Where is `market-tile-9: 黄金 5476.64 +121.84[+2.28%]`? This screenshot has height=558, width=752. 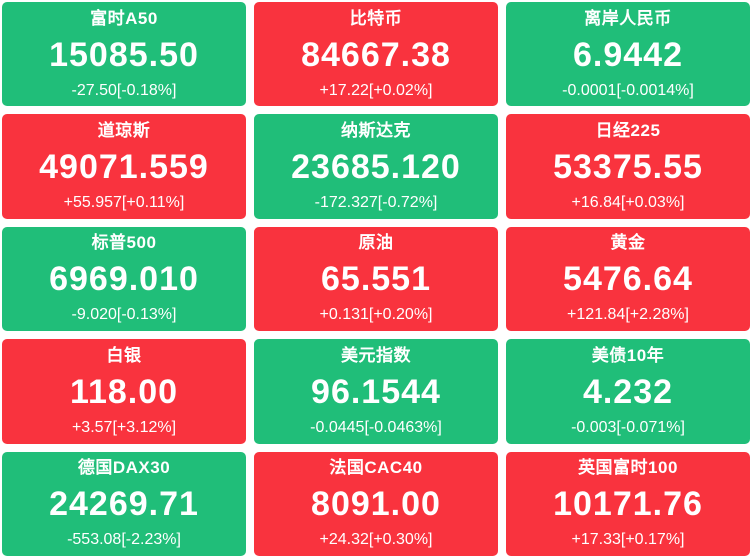 market-tile-9: 黄金 5476.64 +121.84[+2.28%] is located at coordinates (628, 279).